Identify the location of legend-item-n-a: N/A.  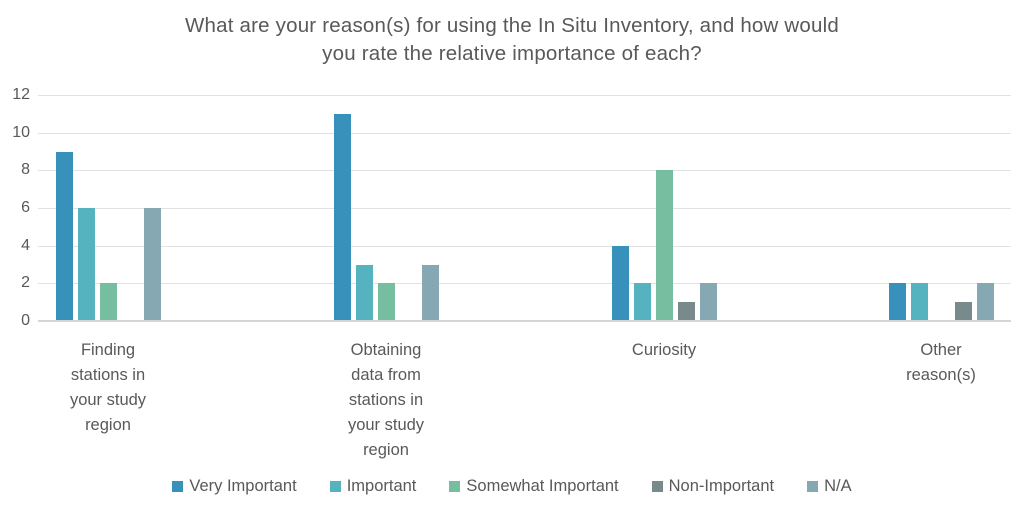
(829, 486).